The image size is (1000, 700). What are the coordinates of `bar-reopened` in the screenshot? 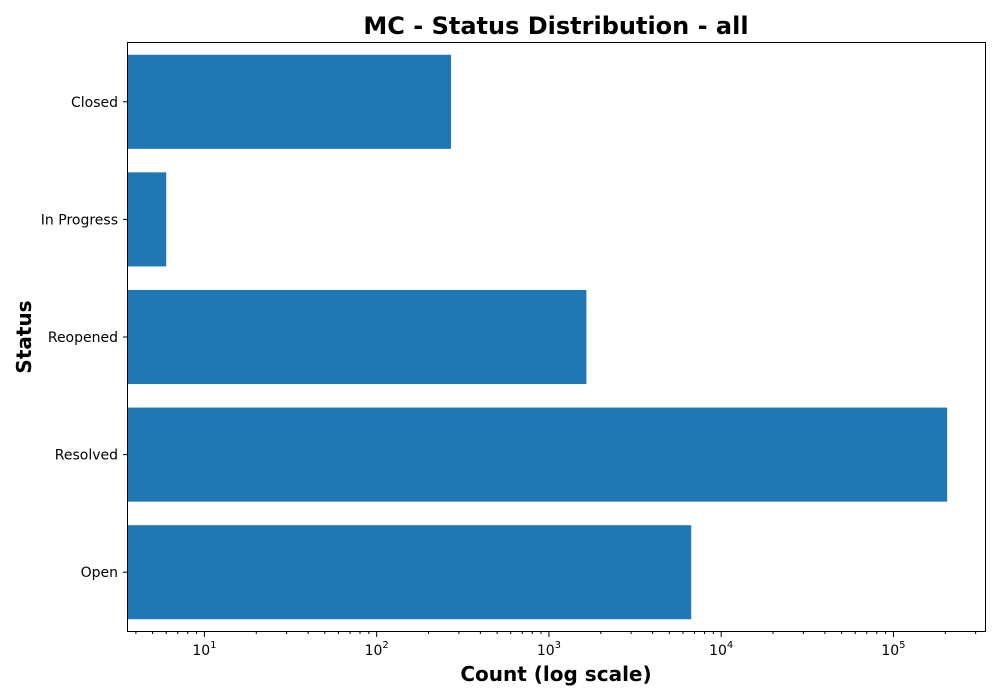 It's located at (357, 337).